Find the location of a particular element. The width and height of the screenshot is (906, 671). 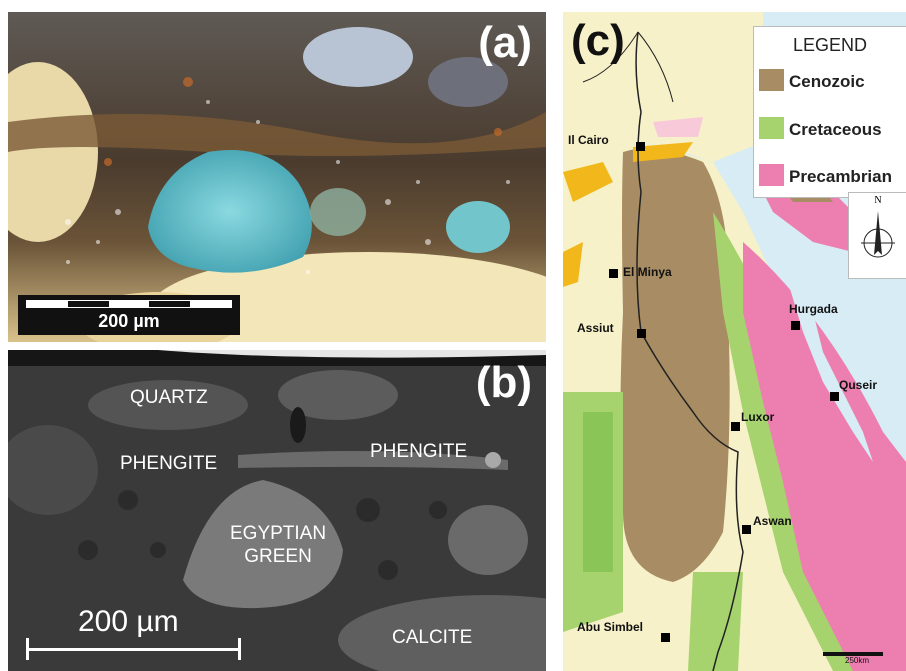

north-label: N is located at coordinates (878, 200).